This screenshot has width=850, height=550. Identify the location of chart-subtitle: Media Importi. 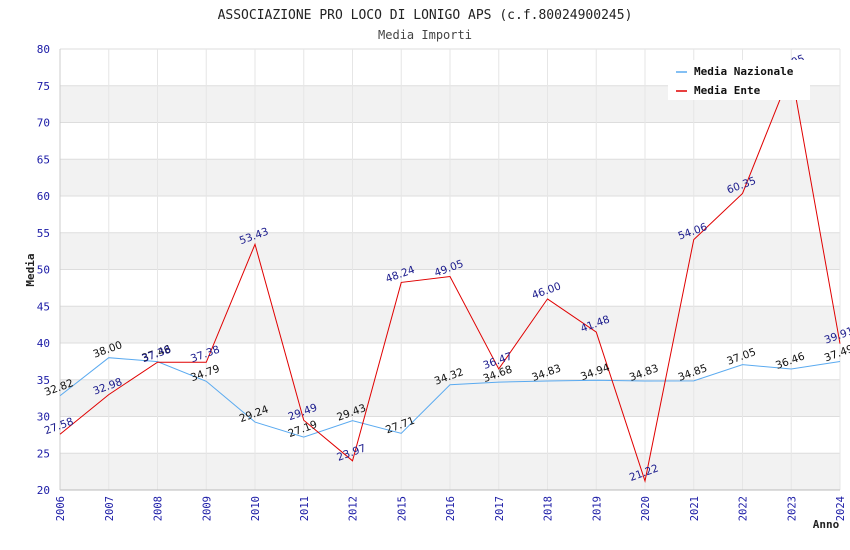
(425, 35).